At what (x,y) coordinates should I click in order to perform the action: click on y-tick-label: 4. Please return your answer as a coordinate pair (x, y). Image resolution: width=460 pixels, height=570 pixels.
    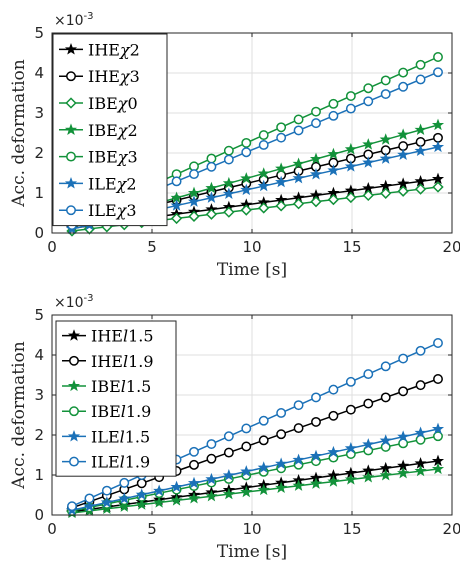
    Looking at the image, I should click on (39, 73).